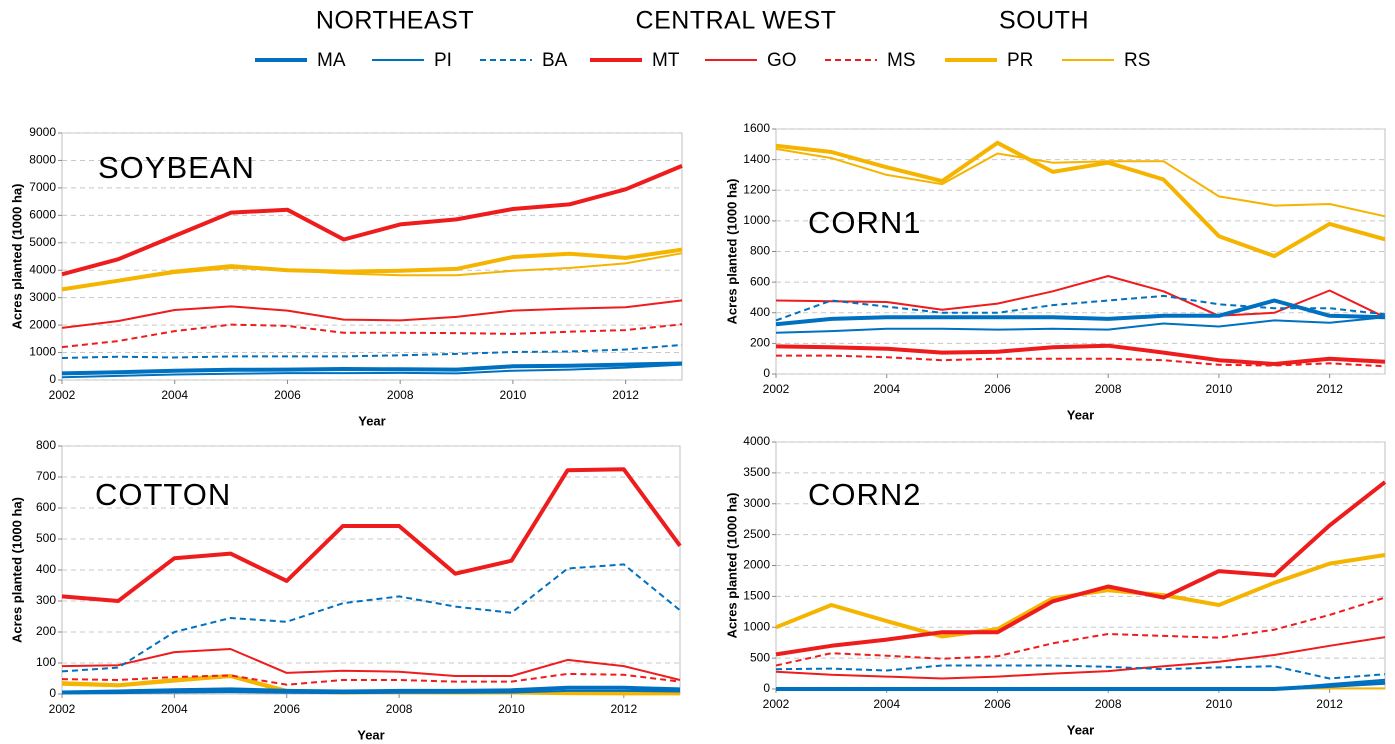 This screenshot has width=1395, height=744. Describe the element at coordinates (756, 159) in the screenshot. I see `y-tick-label: 1400` at that location.